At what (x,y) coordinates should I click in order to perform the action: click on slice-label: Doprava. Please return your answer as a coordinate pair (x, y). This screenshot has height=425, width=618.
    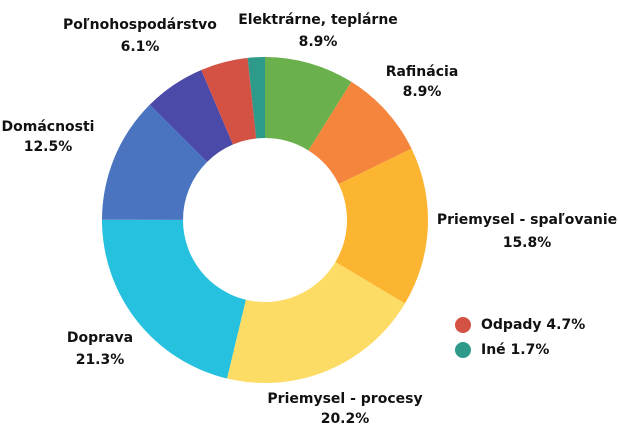
    Looking at the image, I should click on (100, 338).